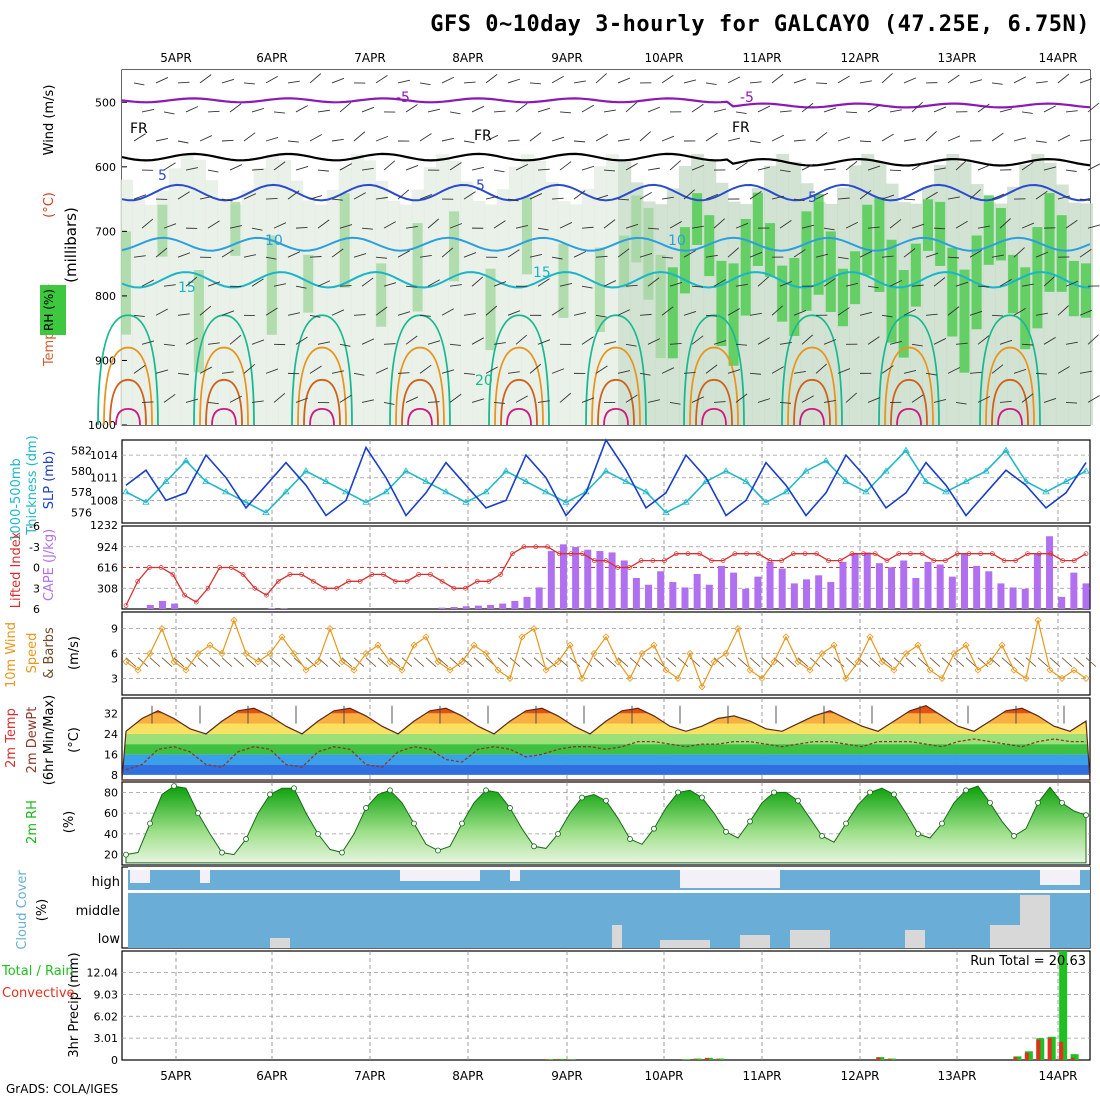 This screenshot has width=1100, height=1100. I want to click on cloud-base, so click(609, 907).